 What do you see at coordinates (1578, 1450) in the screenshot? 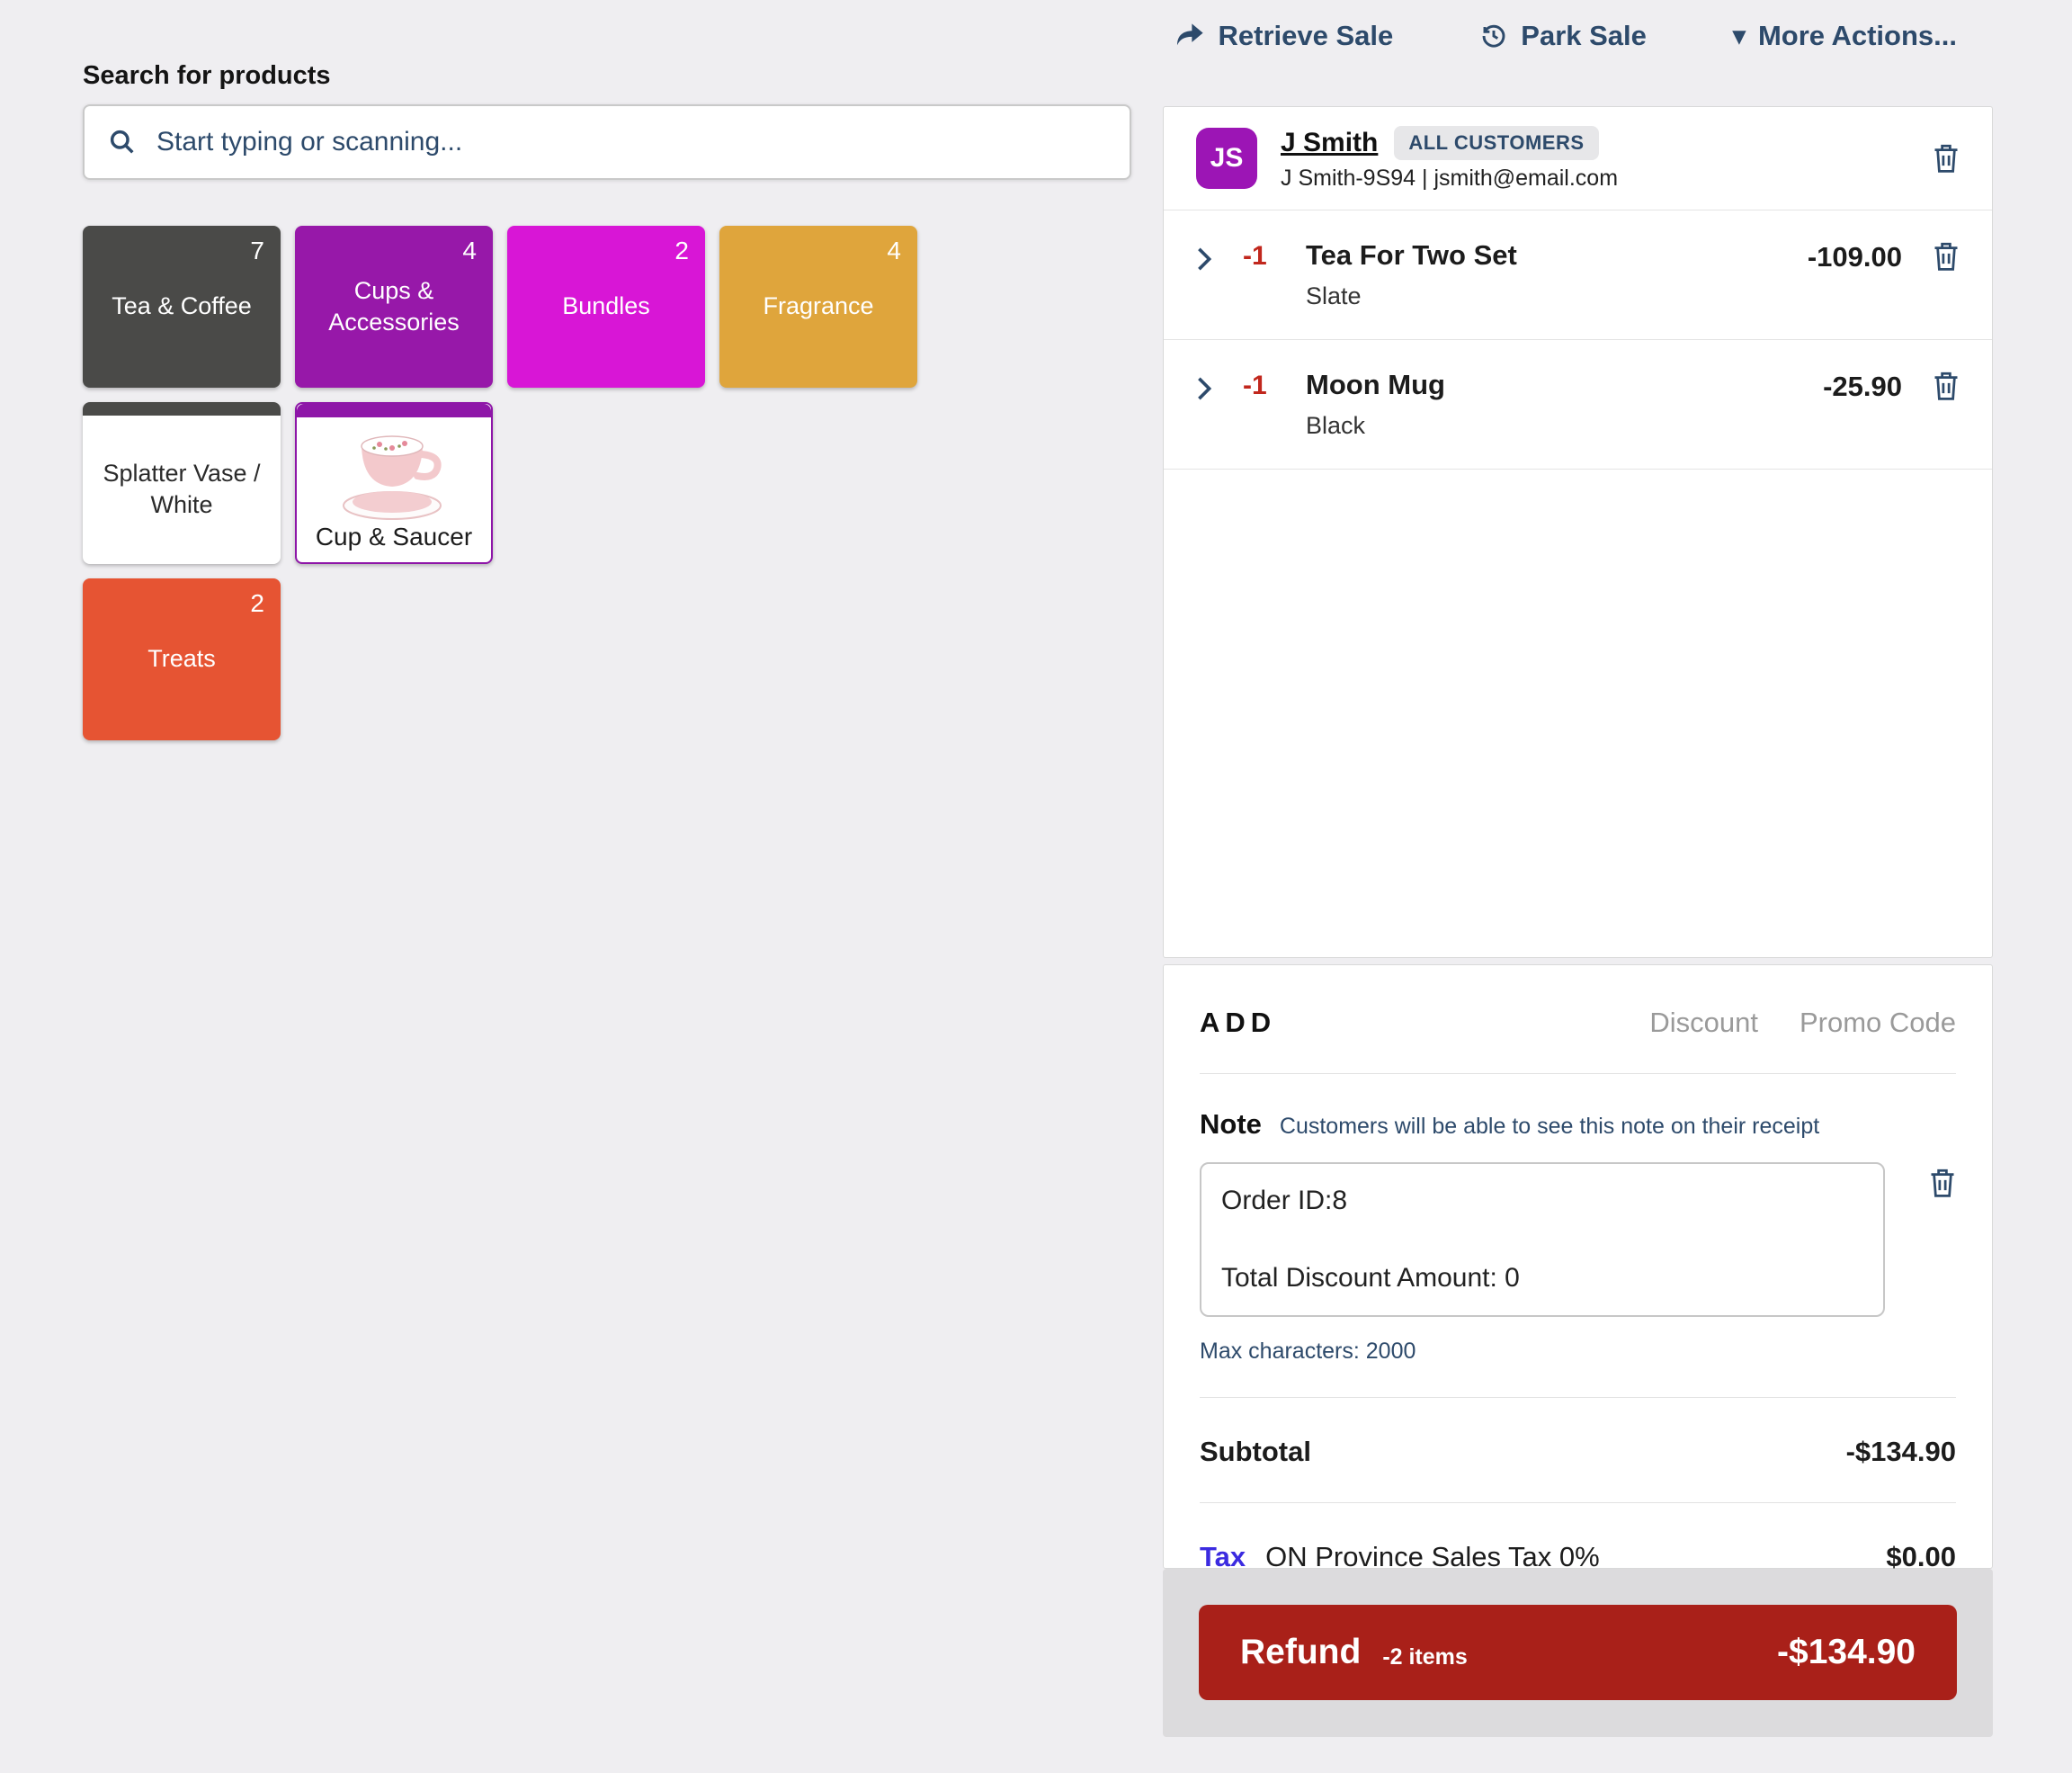
I see `subtotal-row: Subtotal -$134.90` at bounding box center [1578, 1450].